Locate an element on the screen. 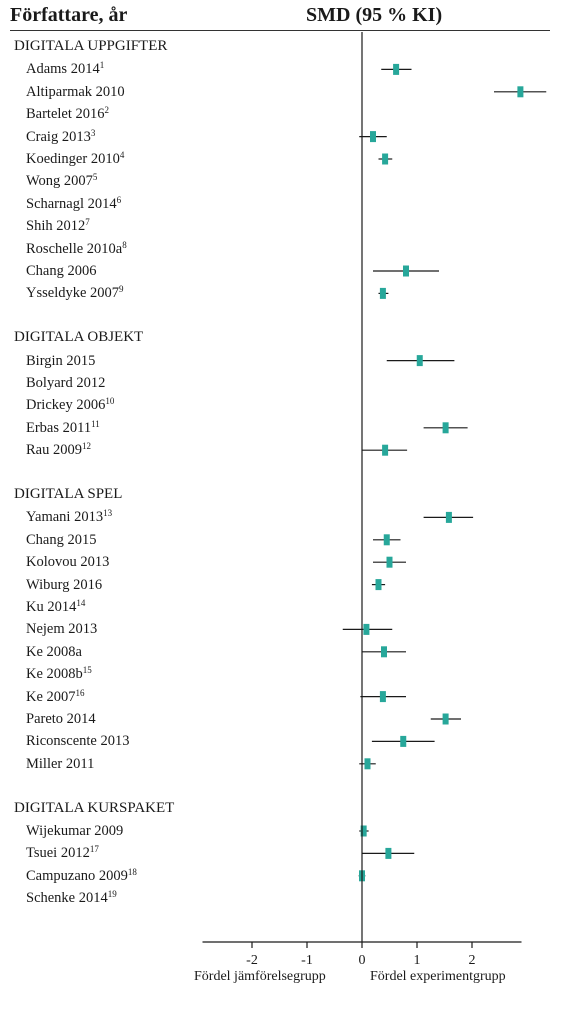 The width and height of the screenshot is (587, 1024). study-label: Pareto 2014 is located at coordinates (61, 719).